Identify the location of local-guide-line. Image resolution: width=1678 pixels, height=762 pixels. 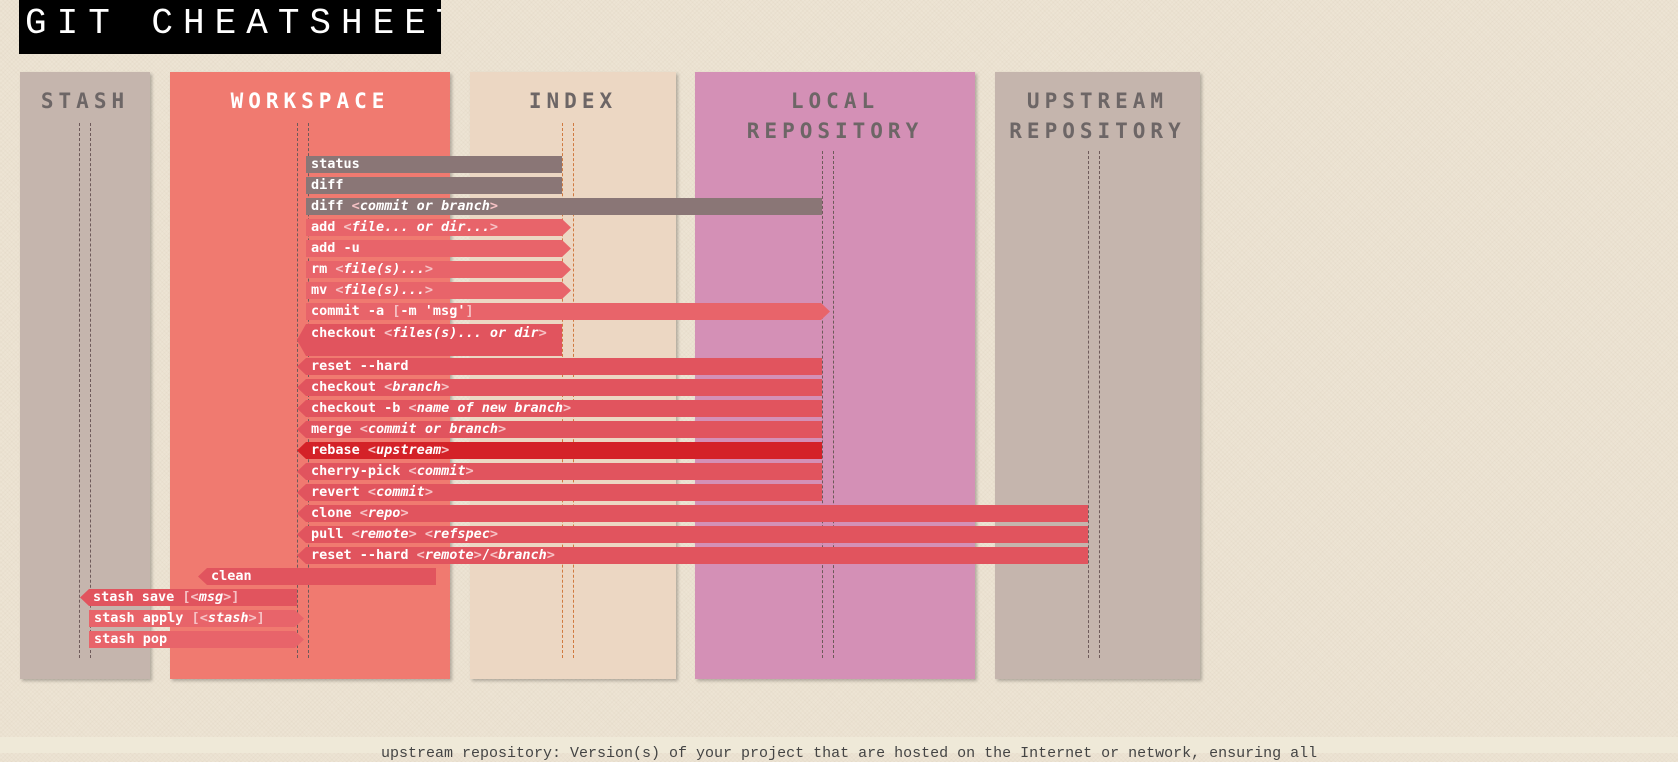
(828, 404).